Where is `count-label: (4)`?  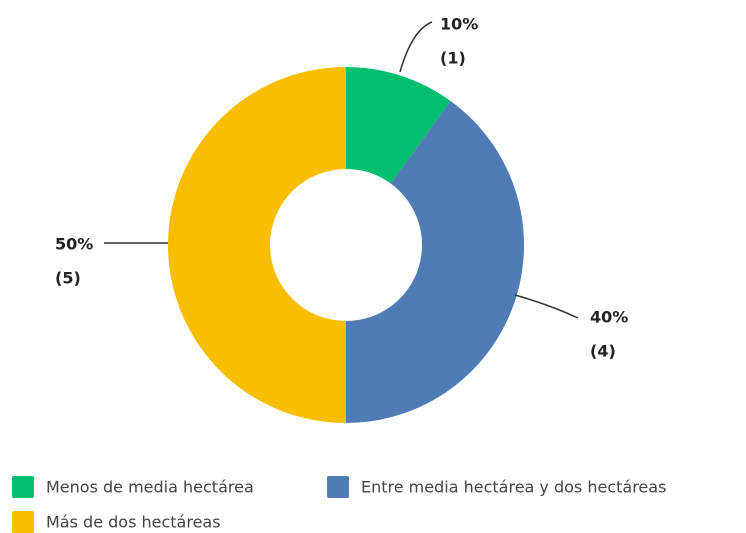
count-label: (4) is located at coordinates (603, 351).